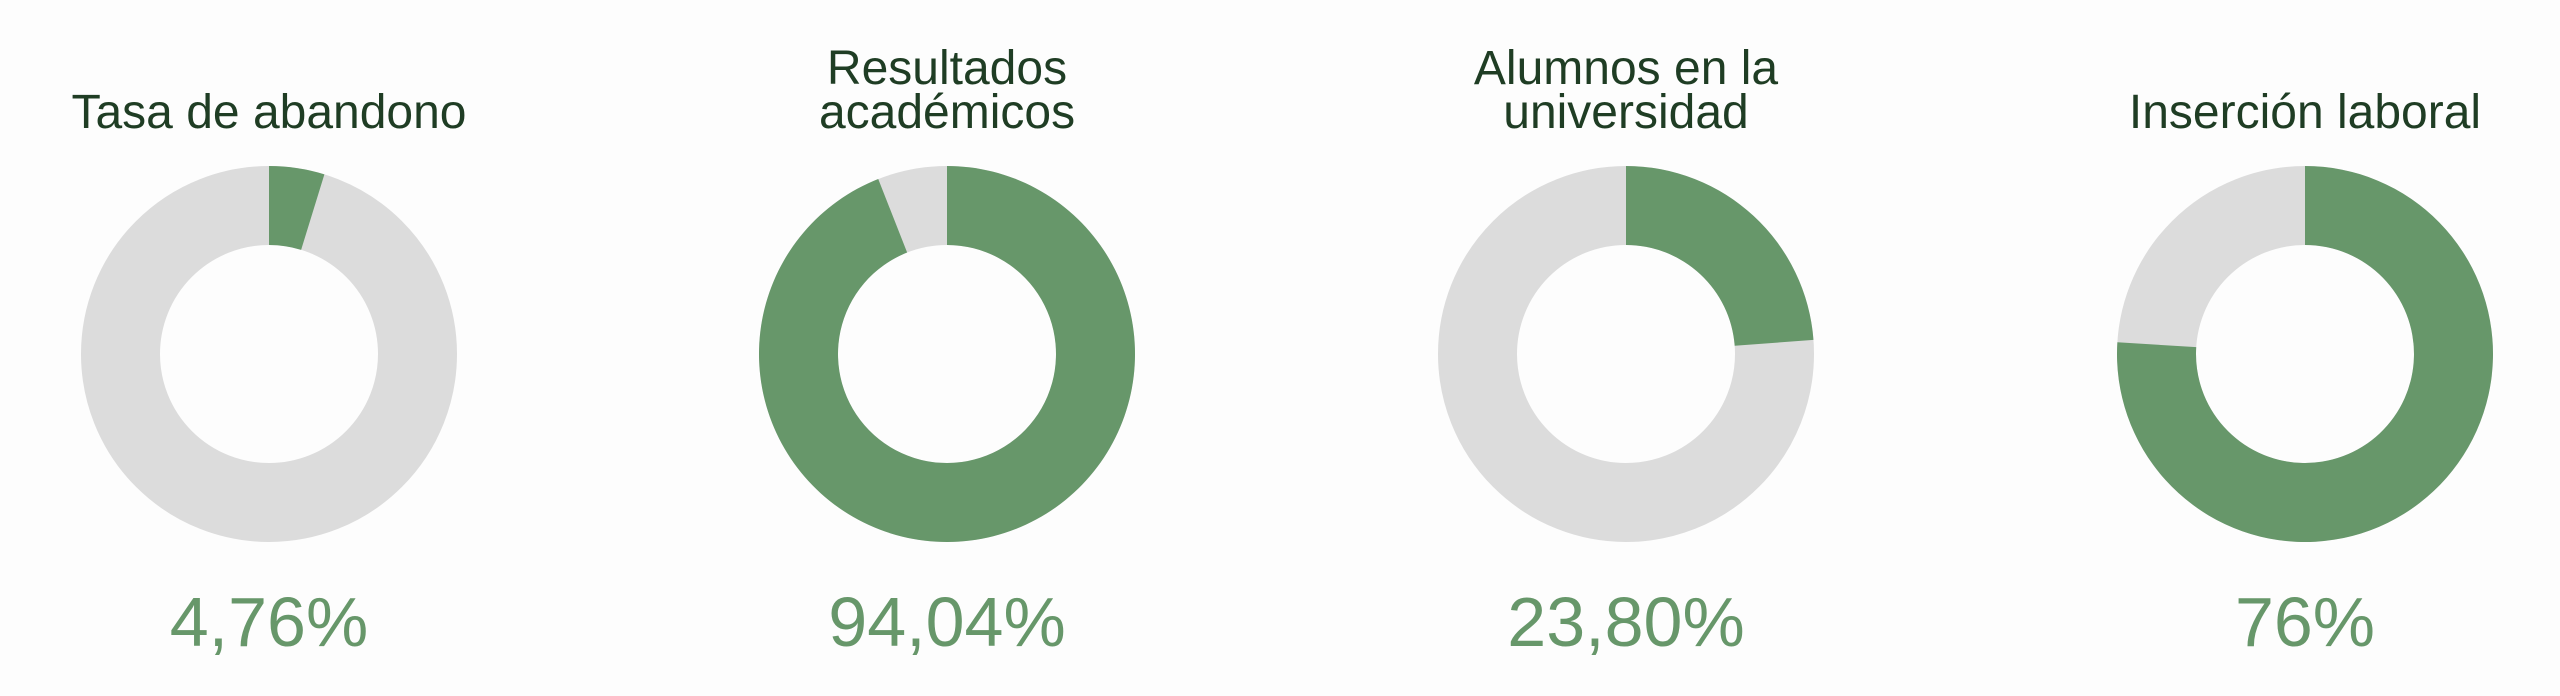 The image size is (2560, 696). I want to click on chart-title: Alumnos en la universidad, so click(1626, 90).